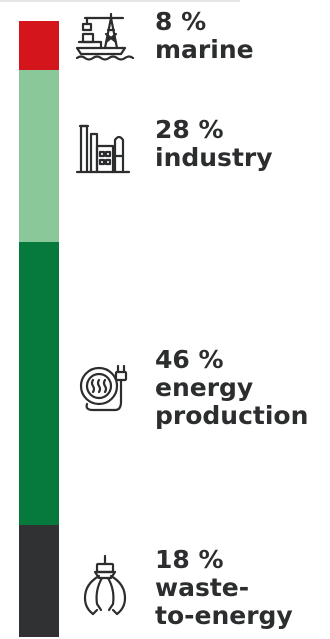  Describe the element at coordinates (189, 559) in the screenshot. I see `value-label-waste-to-energy: 18 %` at that location.